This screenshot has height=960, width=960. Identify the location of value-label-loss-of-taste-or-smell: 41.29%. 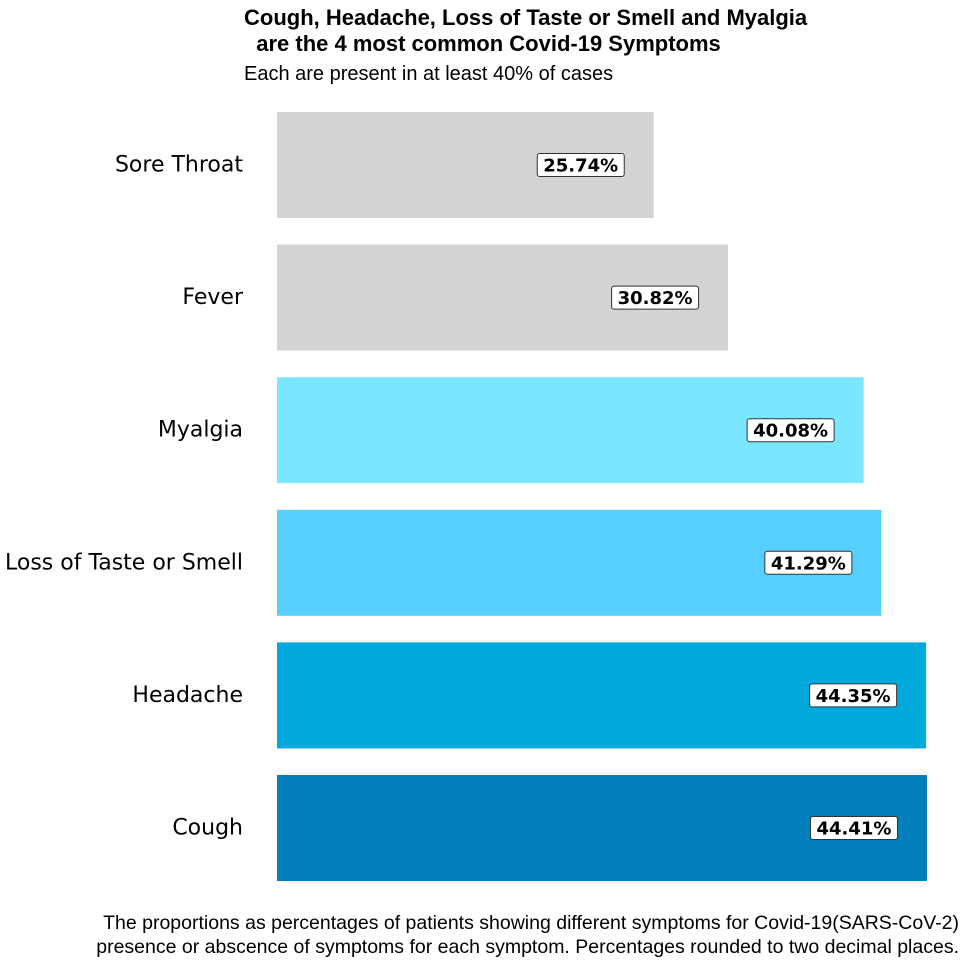
(808, 563).